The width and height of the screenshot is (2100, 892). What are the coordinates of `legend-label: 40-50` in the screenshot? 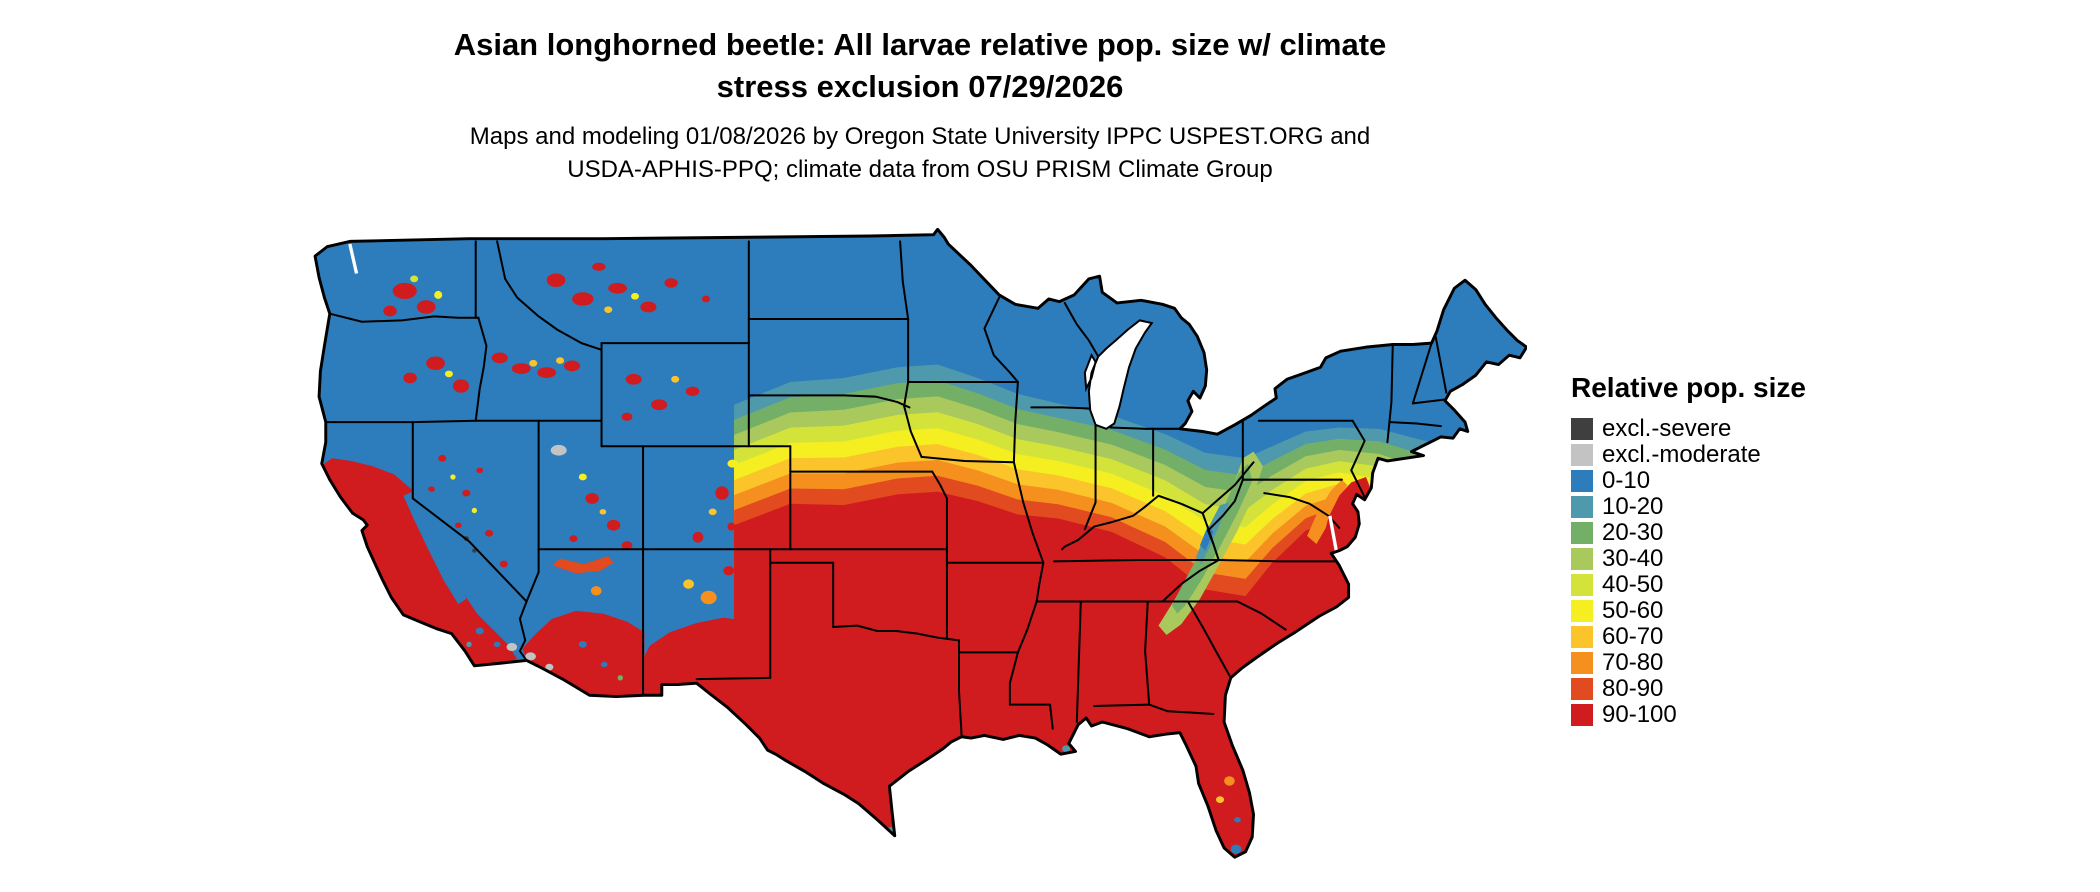 It's located at (1633, 584).